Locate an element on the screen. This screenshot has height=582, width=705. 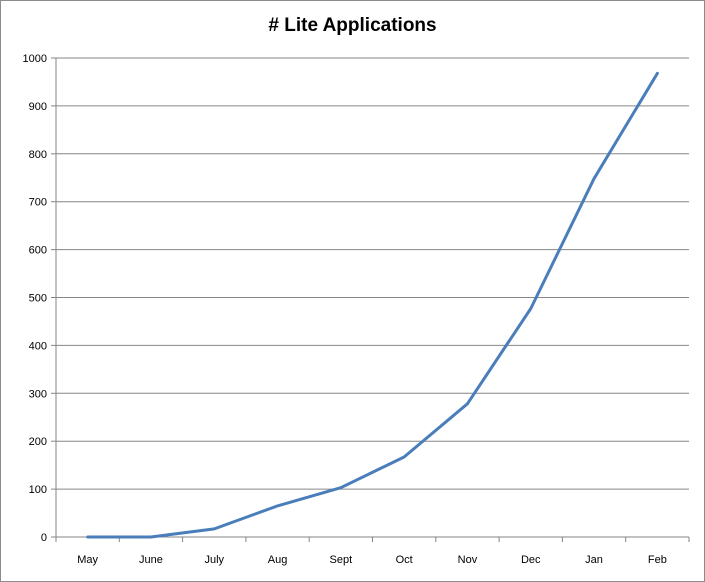
y-tick-label: 400 is located at coordinates (38, 346).